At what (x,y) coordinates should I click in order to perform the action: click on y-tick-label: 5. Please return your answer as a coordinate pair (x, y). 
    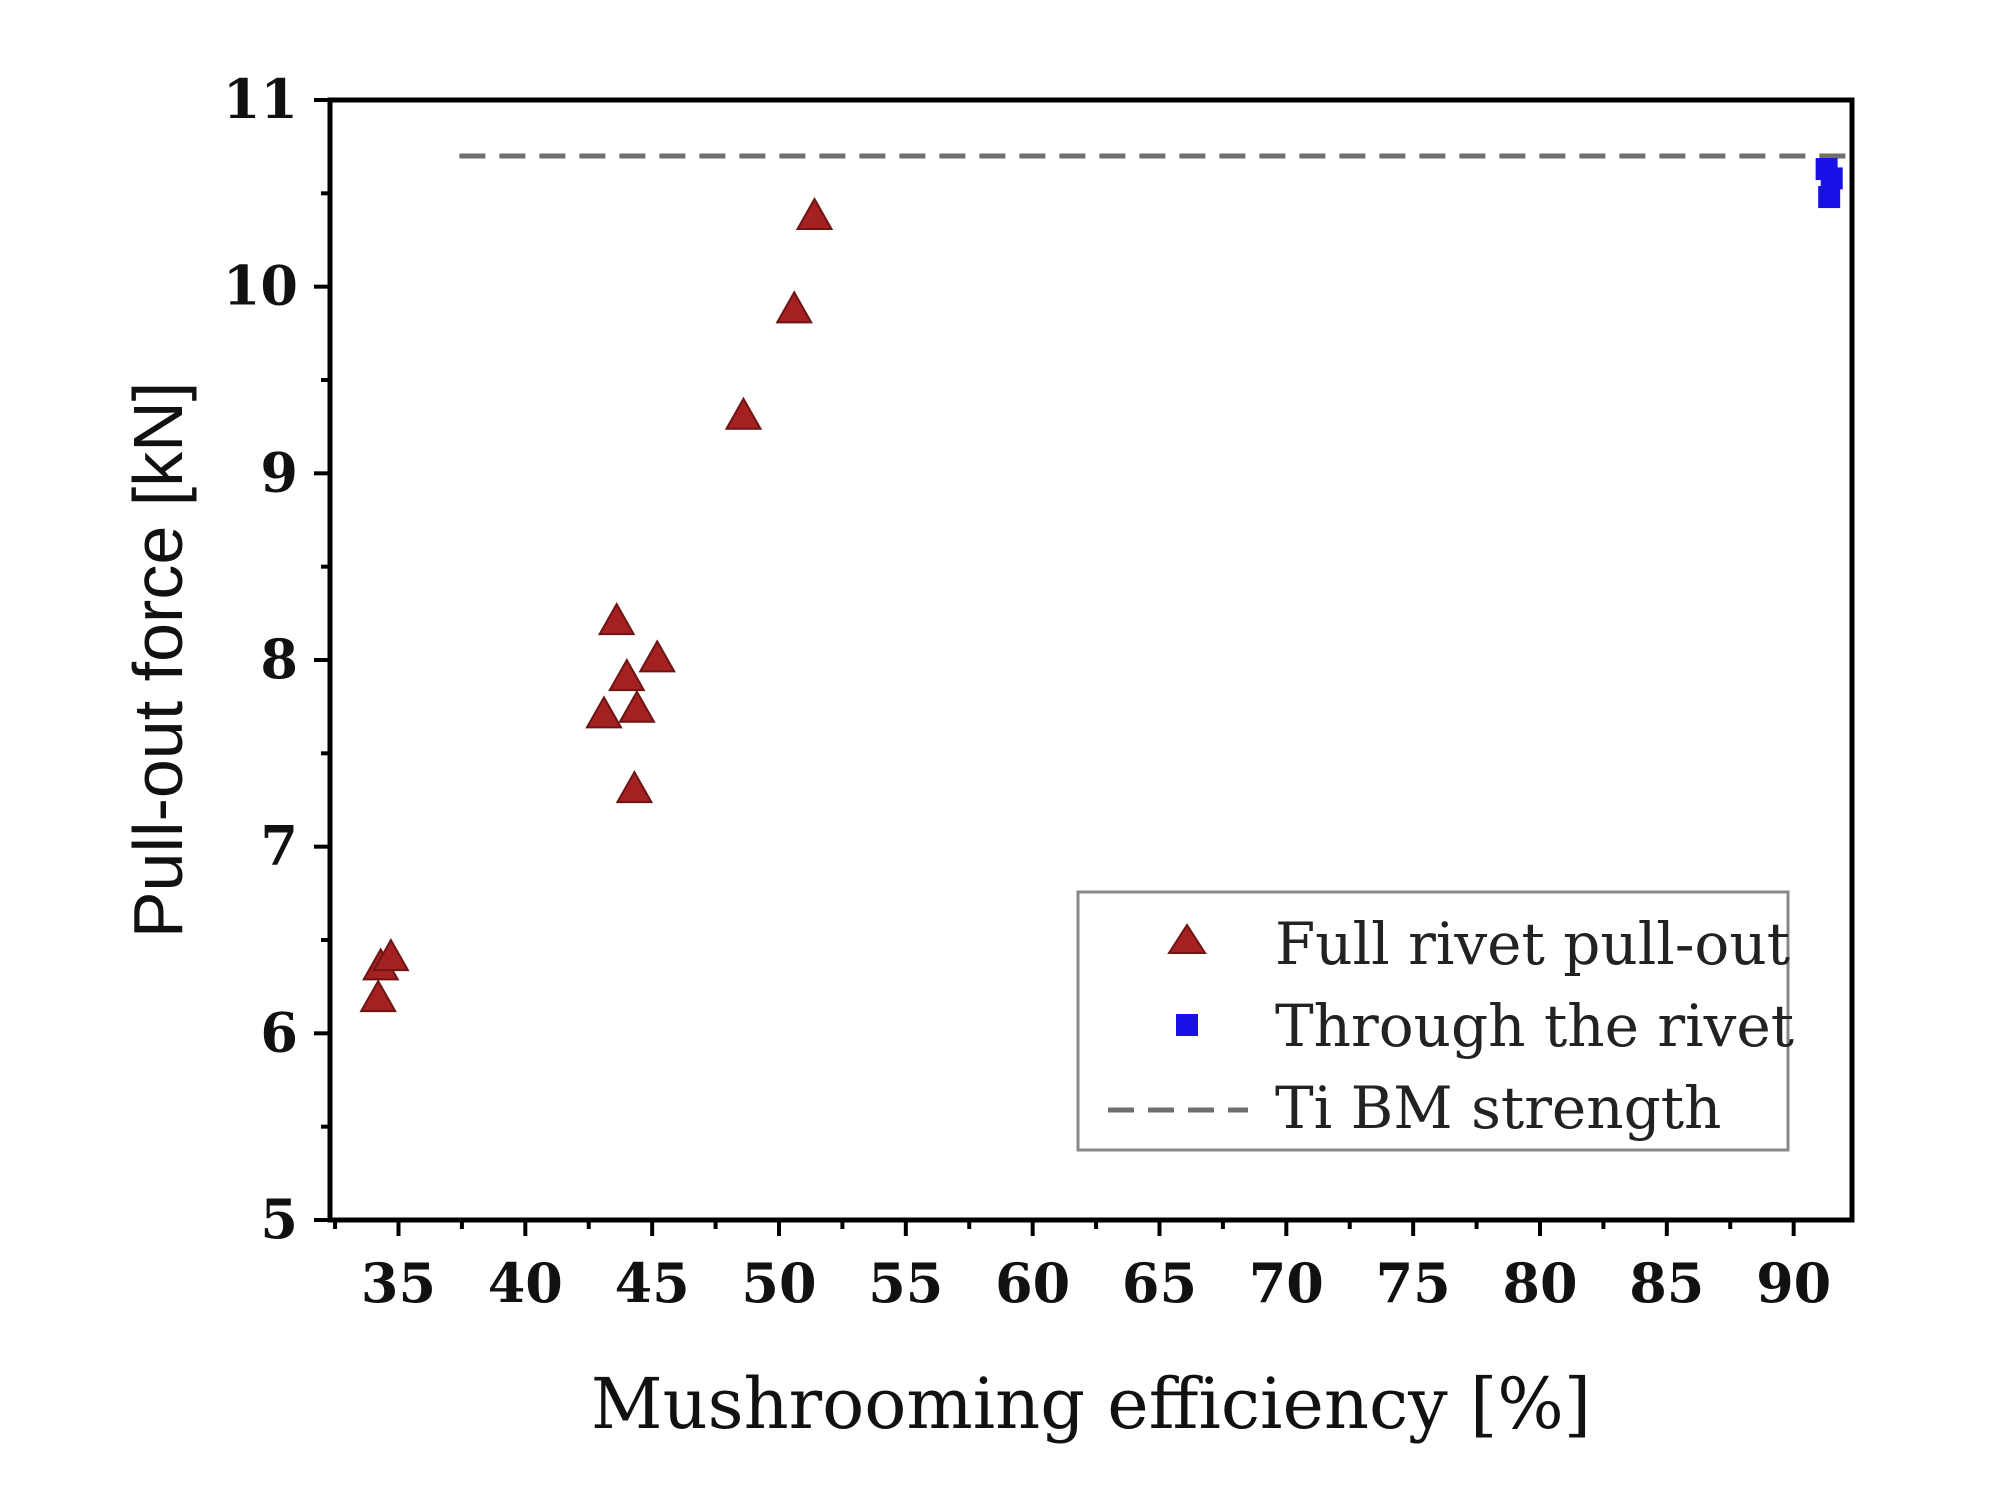
    Looking at the image, I should click on (279, 1219).